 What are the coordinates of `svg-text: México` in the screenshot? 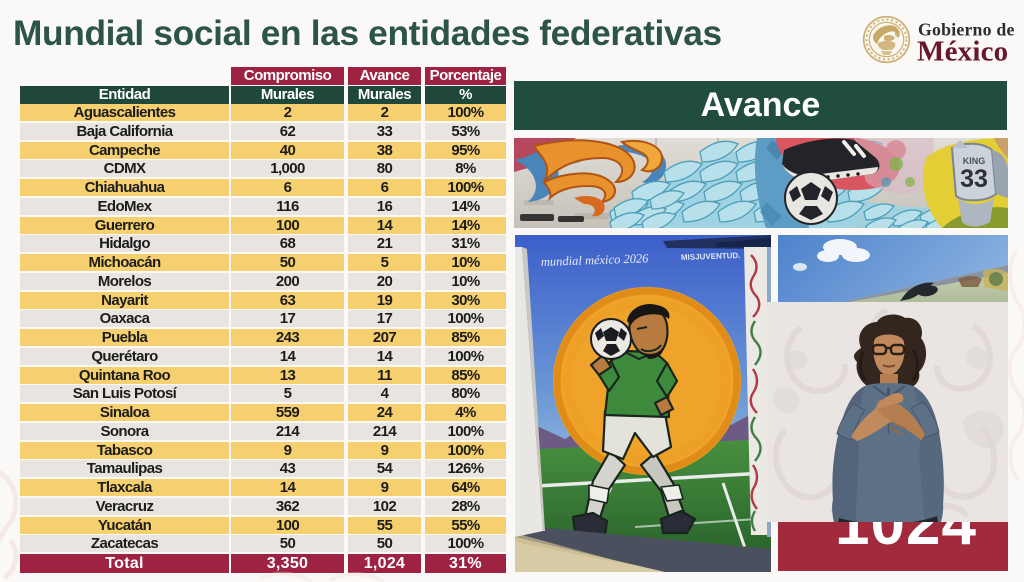 It's located at (962, 51).